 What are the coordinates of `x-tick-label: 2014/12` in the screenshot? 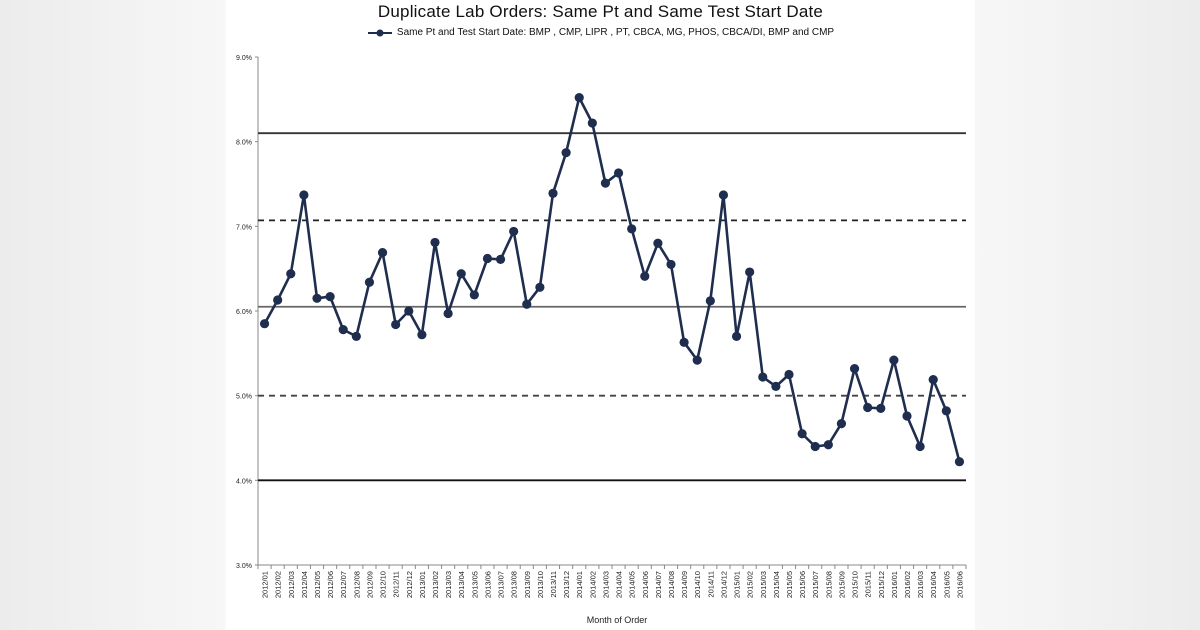 It's located at (723, 584).